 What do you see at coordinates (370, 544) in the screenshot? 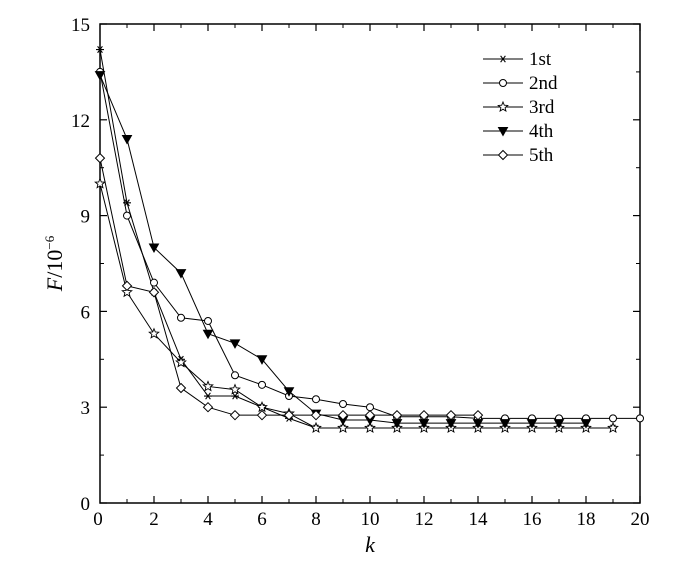
I see `x-axis-label: k` at bounding box center [370, 544].